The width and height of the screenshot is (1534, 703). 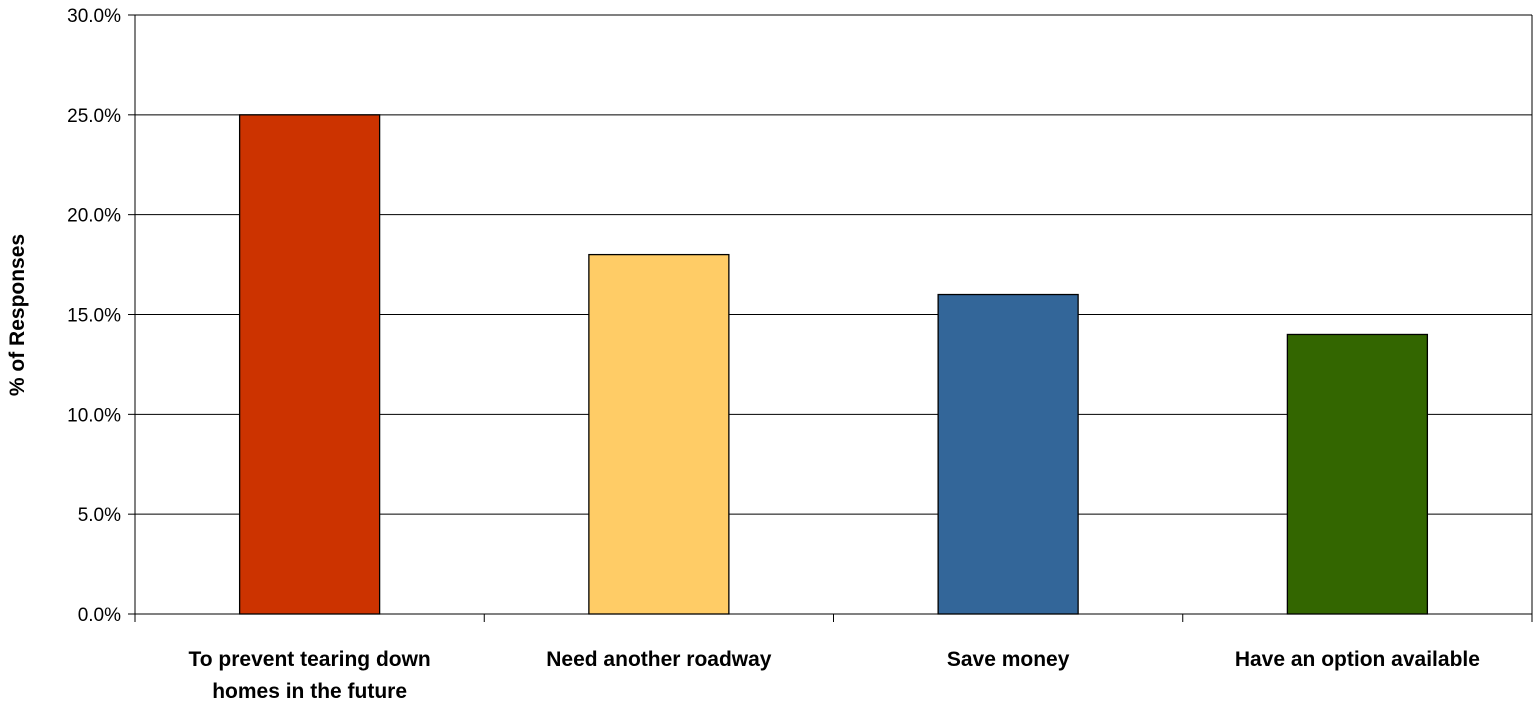 I want to click on y-tick-label: 15.0%, so click(x=94, y=316).